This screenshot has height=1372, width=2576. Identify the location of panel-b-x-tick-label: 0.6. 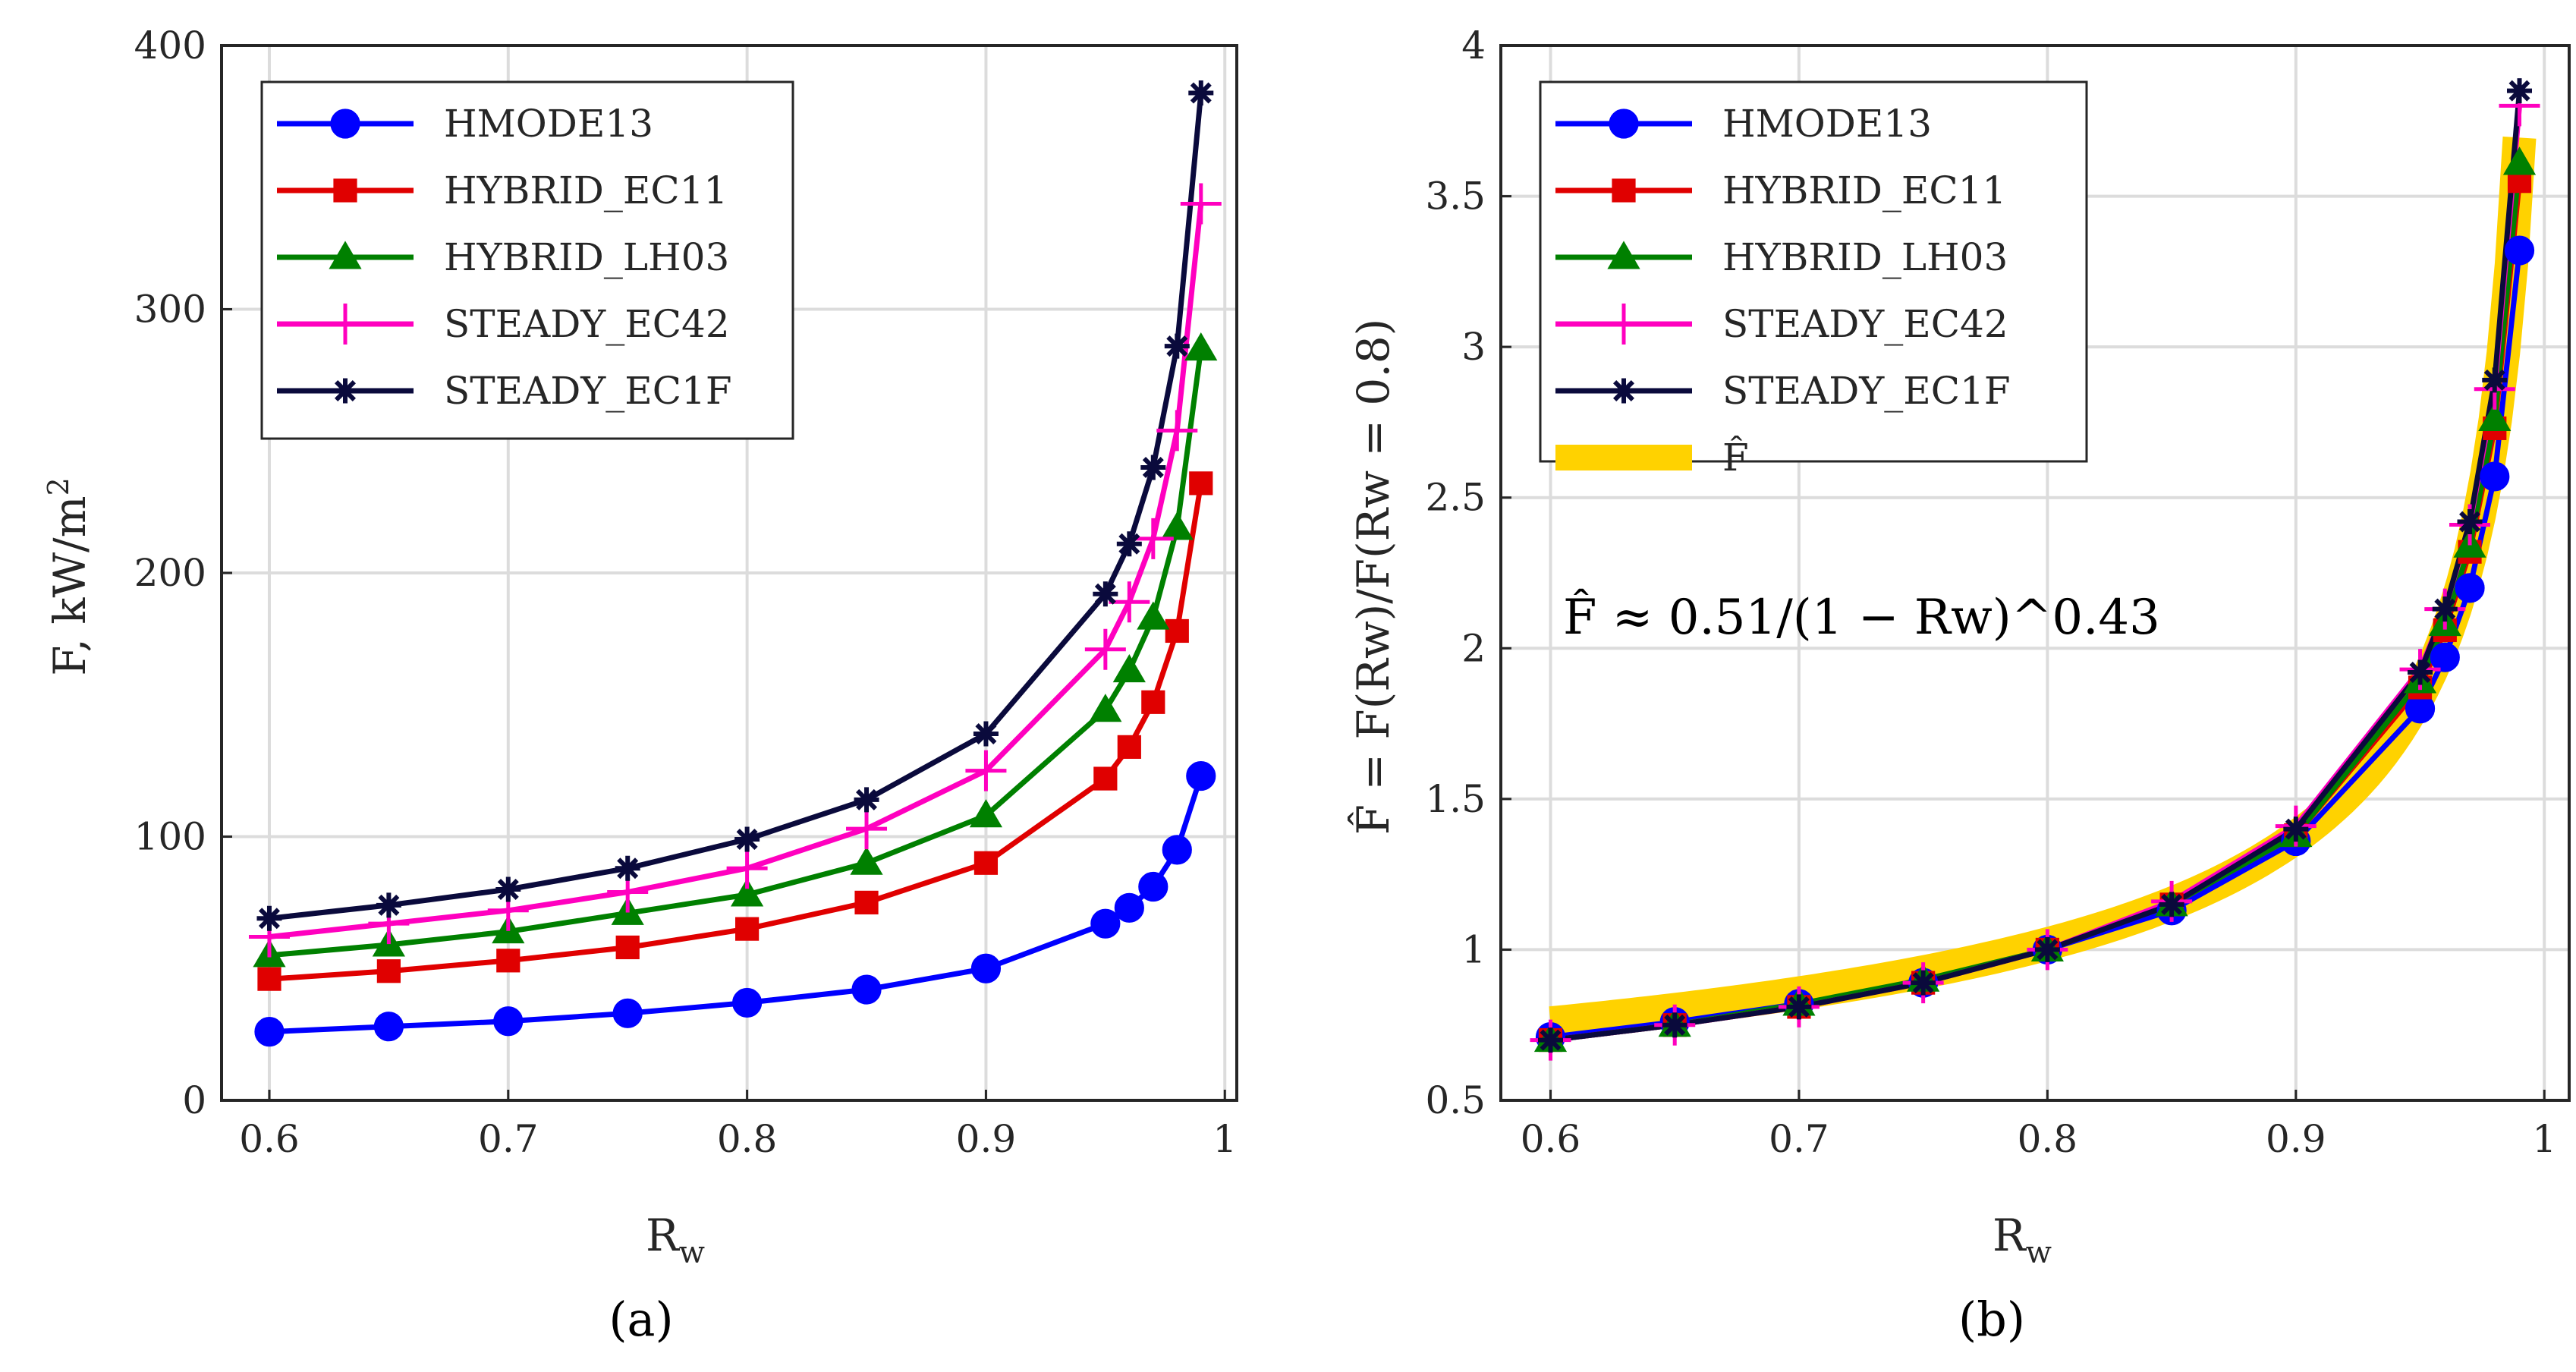
(1551, 1139).